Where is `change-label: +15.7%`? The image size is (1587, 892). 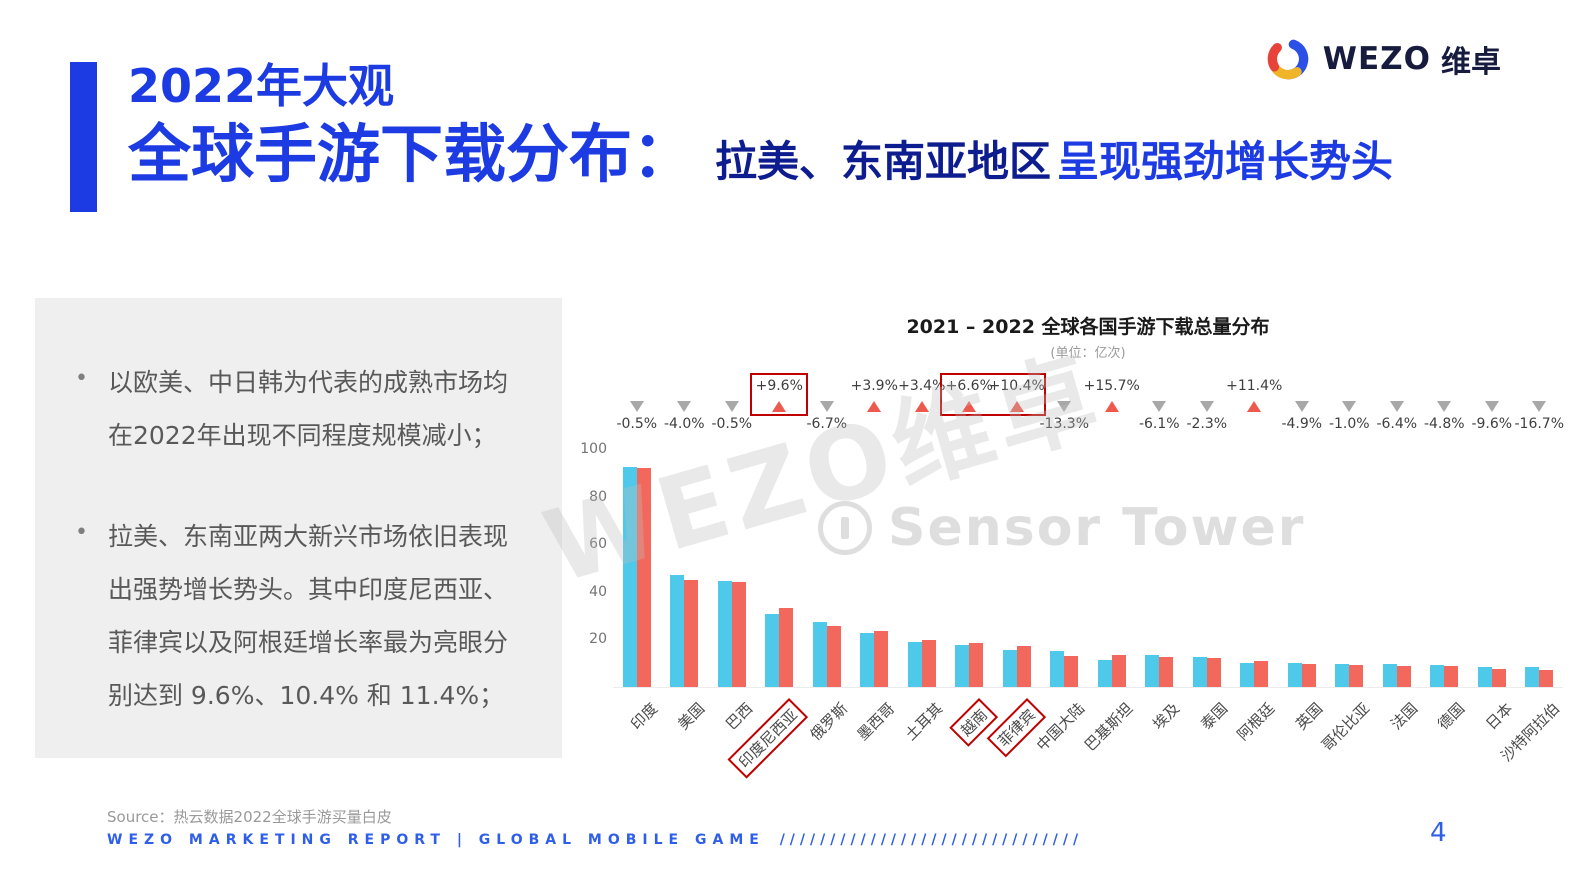 change-label: +15.7% is located at coordinates (1111, 386).